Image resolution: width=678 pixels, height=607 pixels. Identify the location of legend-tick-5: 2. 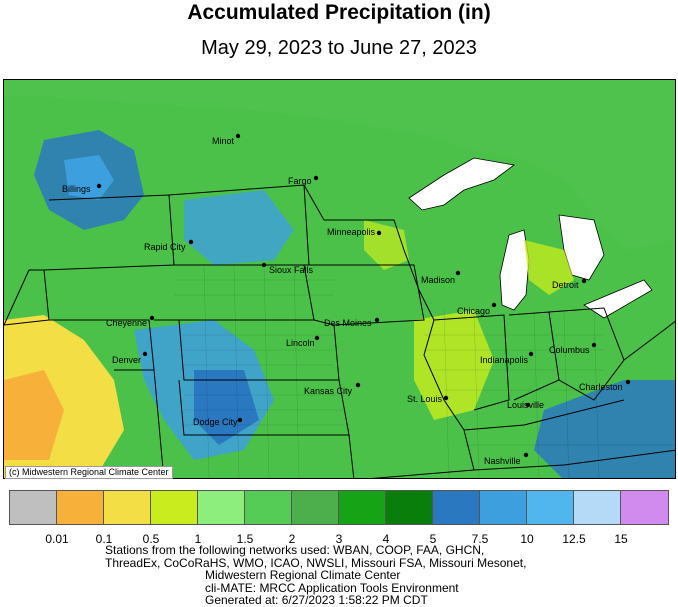
(292, 539).